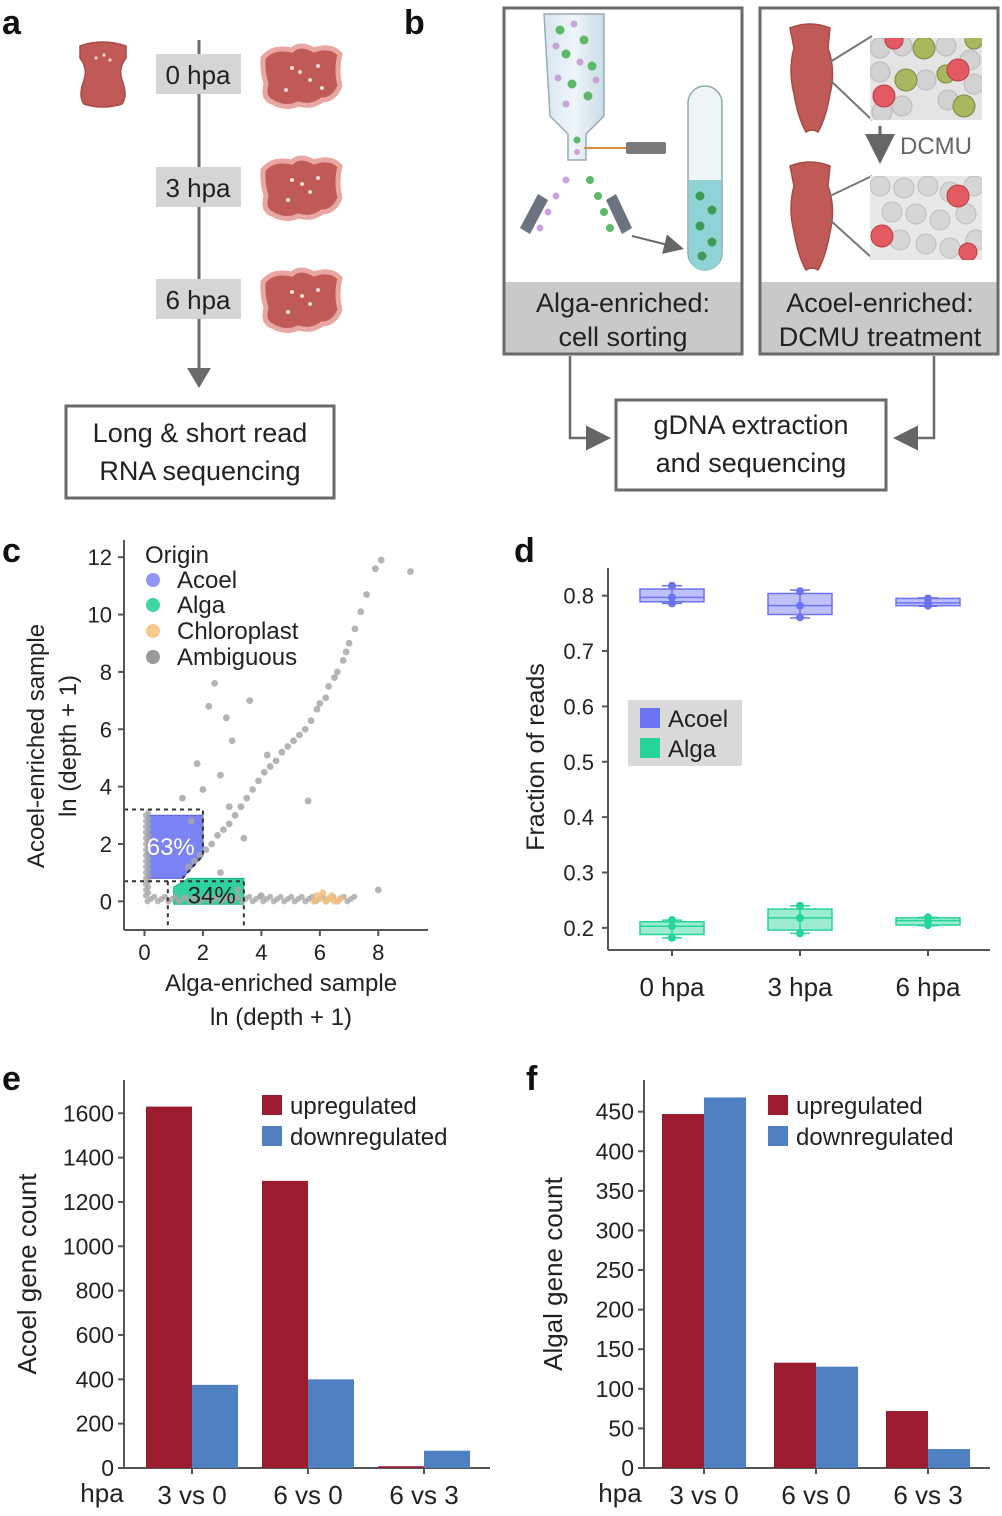 The image size is (1002, 1516). I want to click on d-ytick-label: 0.2, so click(578, 928).